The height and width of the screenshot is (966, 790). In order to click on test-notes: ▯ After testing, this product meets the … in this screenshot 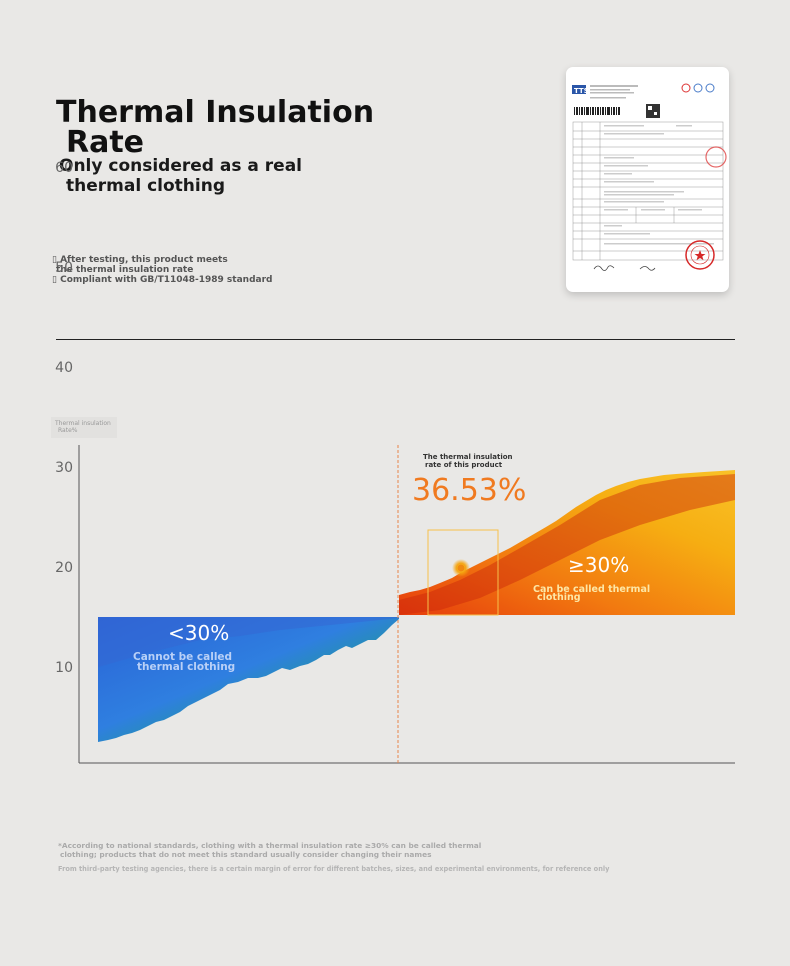, I will do `click(162, 270)`.